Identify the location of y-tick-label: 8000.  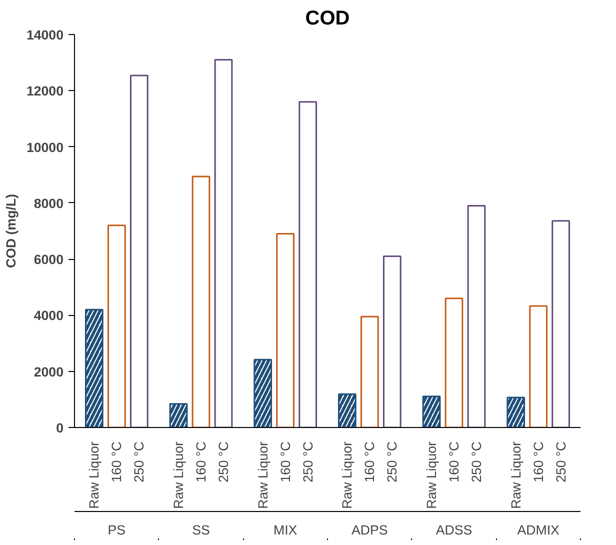
(49, 203).